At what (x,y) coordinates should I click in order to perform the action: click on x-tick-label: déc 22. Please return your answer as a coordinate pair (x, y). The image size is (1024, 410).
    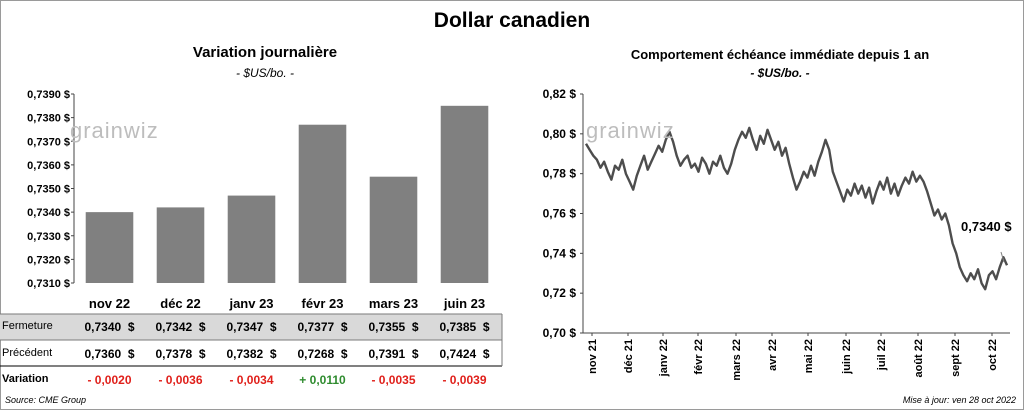
    Looking at the image, I should click on (180, 303).